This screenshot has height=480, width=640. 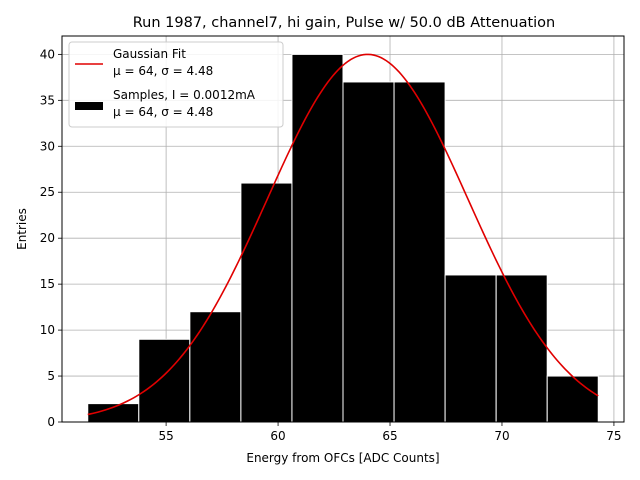 What do you see at coordinates (51, 422) in the screenshot?
I see `y-tick-label: 0` at bounding box center [51, 422].